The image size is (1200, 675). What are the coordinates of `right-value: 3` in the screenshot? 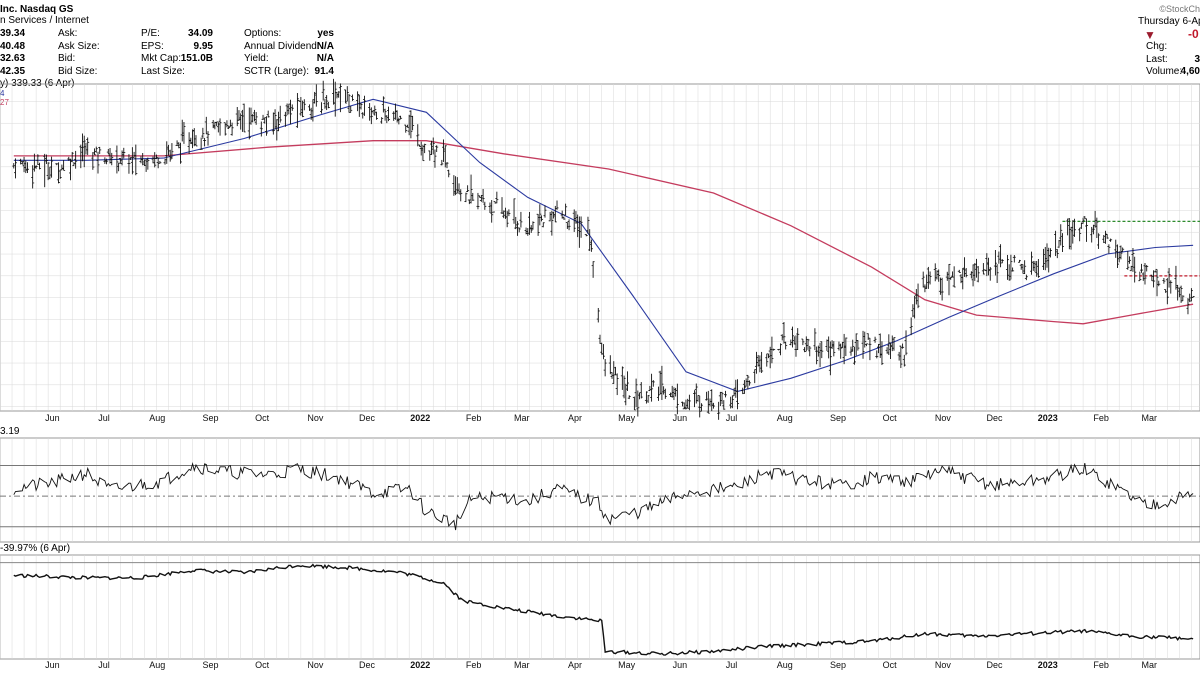 It's located at (1197, 59).